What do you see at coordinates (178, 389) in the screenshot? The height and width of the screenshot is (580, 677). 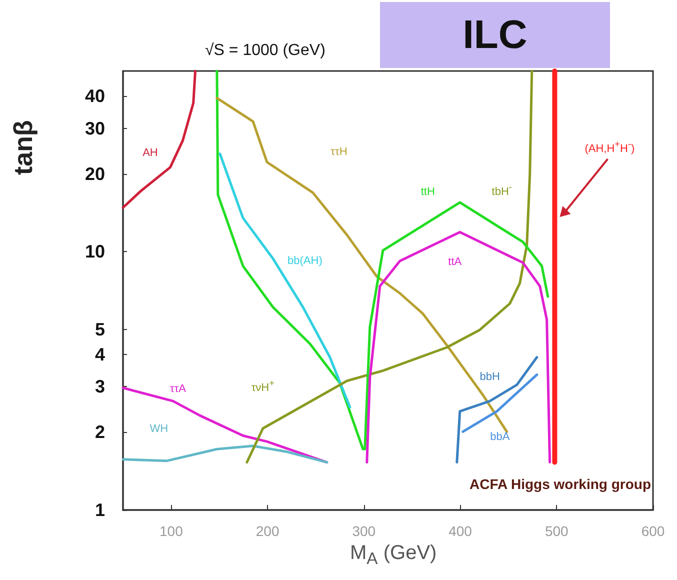 I see `series-label: ττA` at bounding box center [178, 389].